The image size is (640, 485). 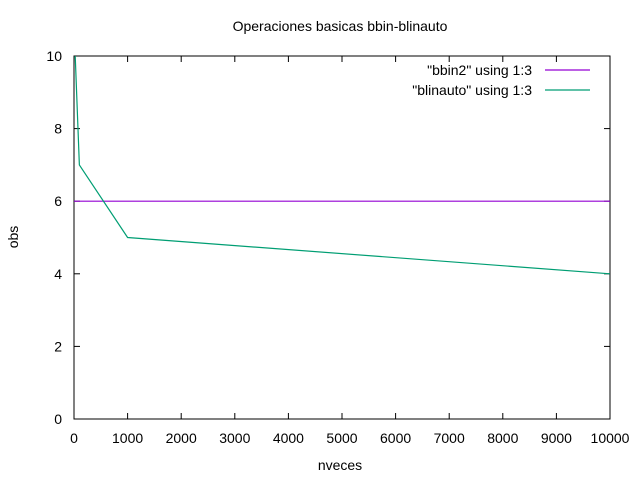 I want to click on x-tick-label: 4000, so click(x=288, y=438).